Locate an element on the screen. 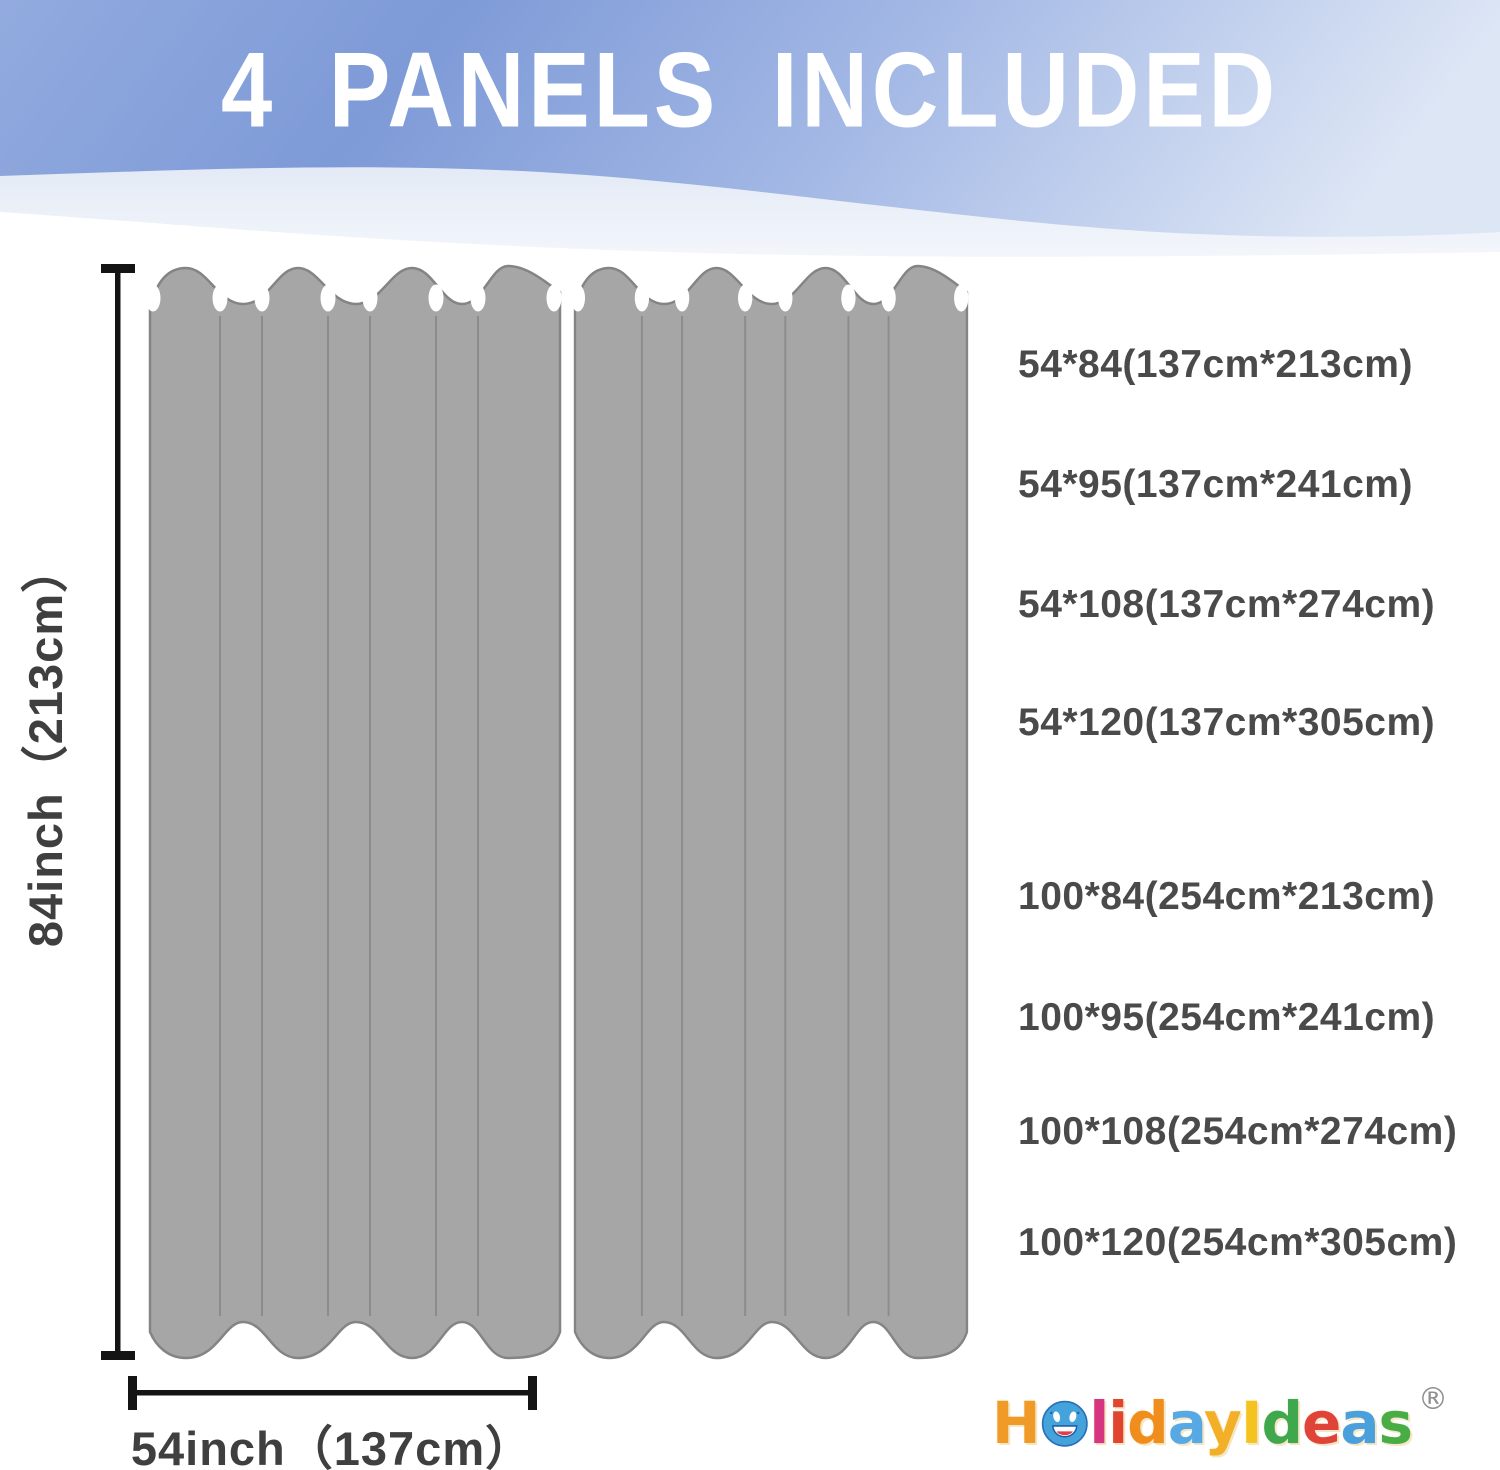 The height and width of the screenshot is (1470, 1500). width-dimension-arrow is located at coordinates (332, 1393).